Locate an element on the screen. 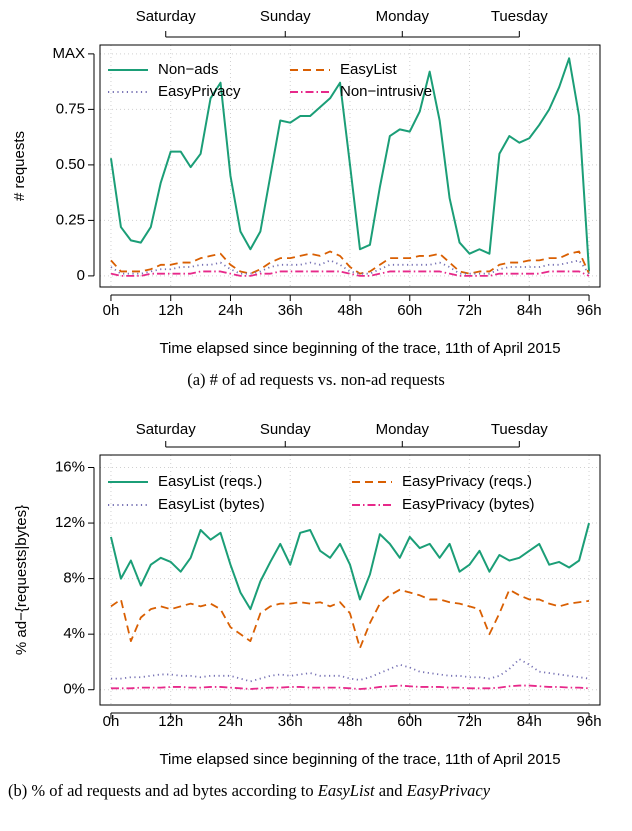  y-tick-label: 0% is located at coordinates (74, 689).